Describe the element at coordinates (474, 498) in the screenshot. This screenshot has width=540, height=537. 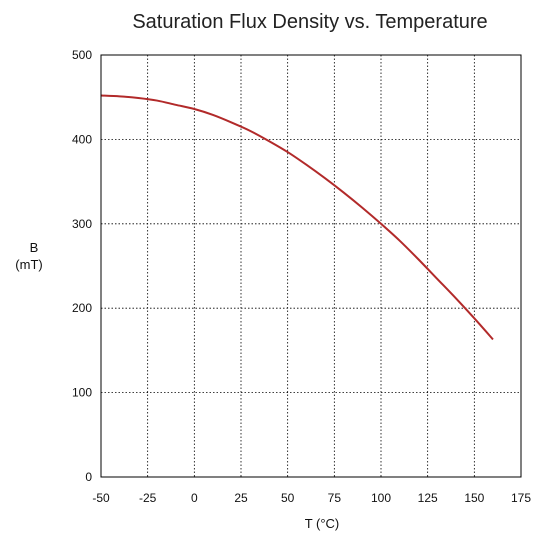
I see `x-tick-label: 150` at that location.